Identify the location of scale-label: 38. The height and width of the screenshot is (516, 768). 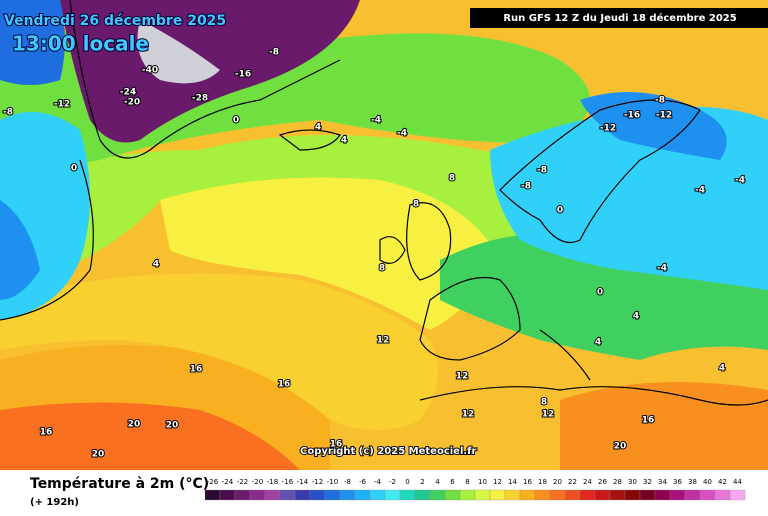
(692, 482).